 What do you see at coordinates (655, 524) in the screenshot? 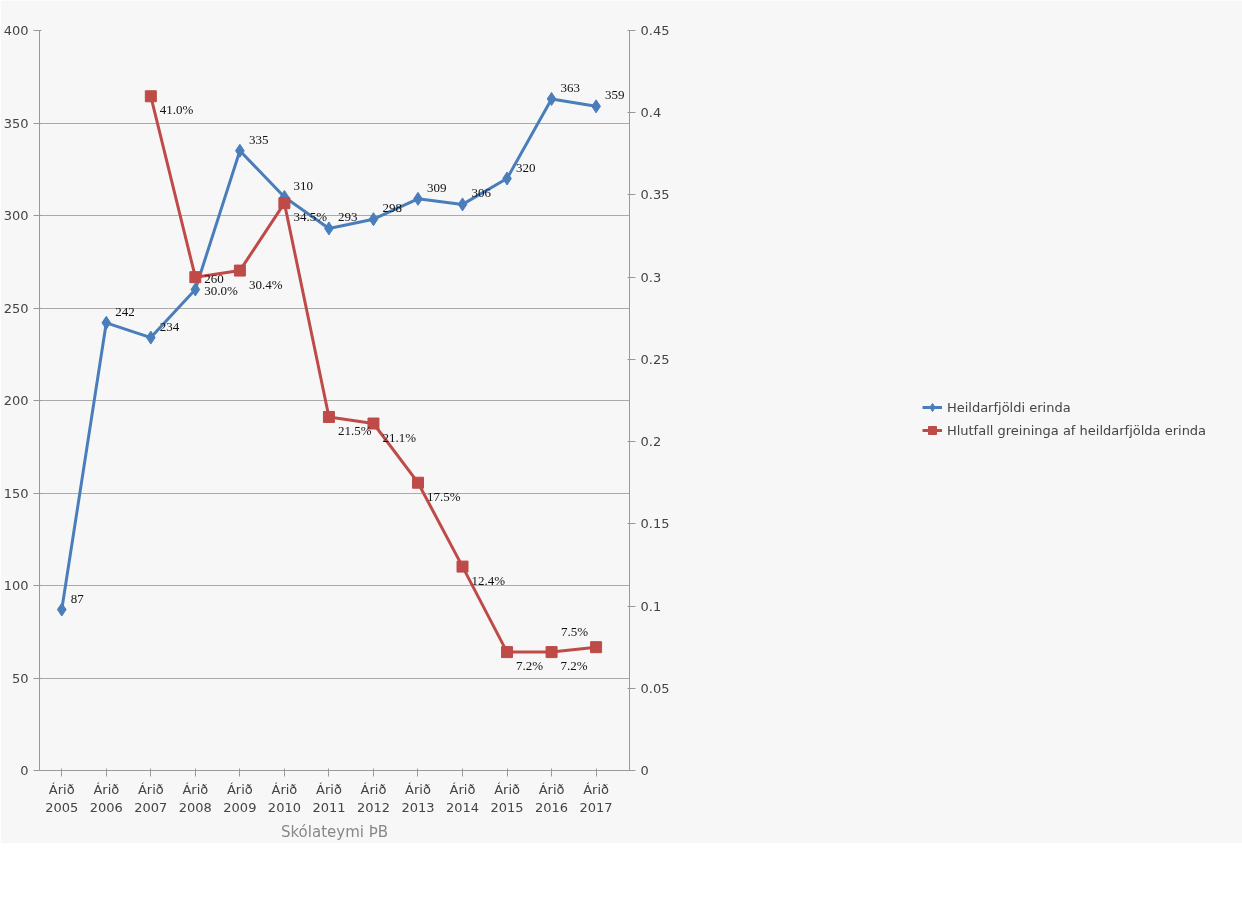
I see `y2-tick-label: 0.15` at bounding box center [655, 524].